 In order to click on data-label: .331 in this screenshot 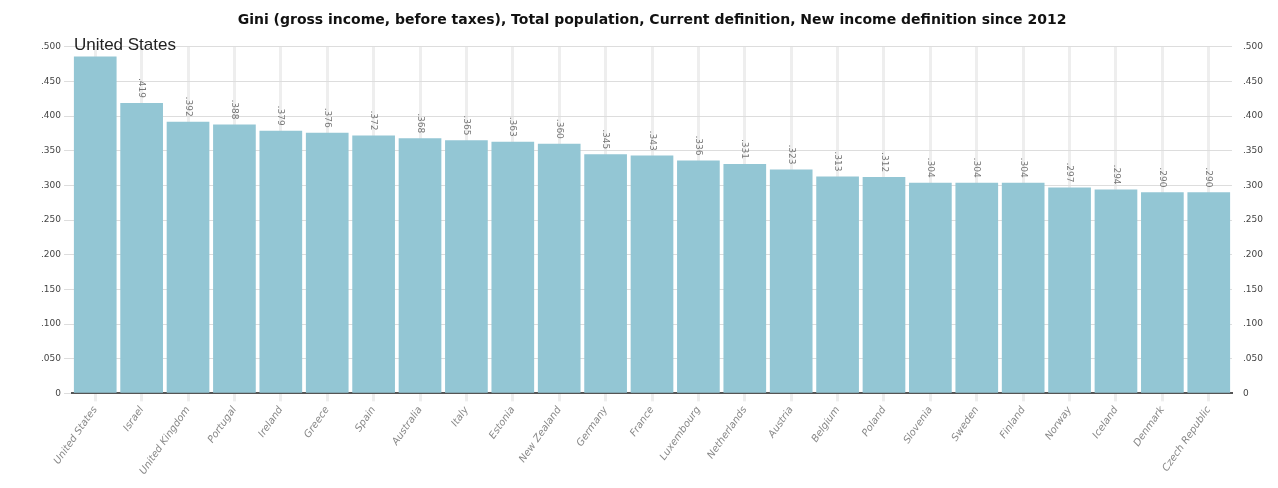, I will do `click(745, 148)`.